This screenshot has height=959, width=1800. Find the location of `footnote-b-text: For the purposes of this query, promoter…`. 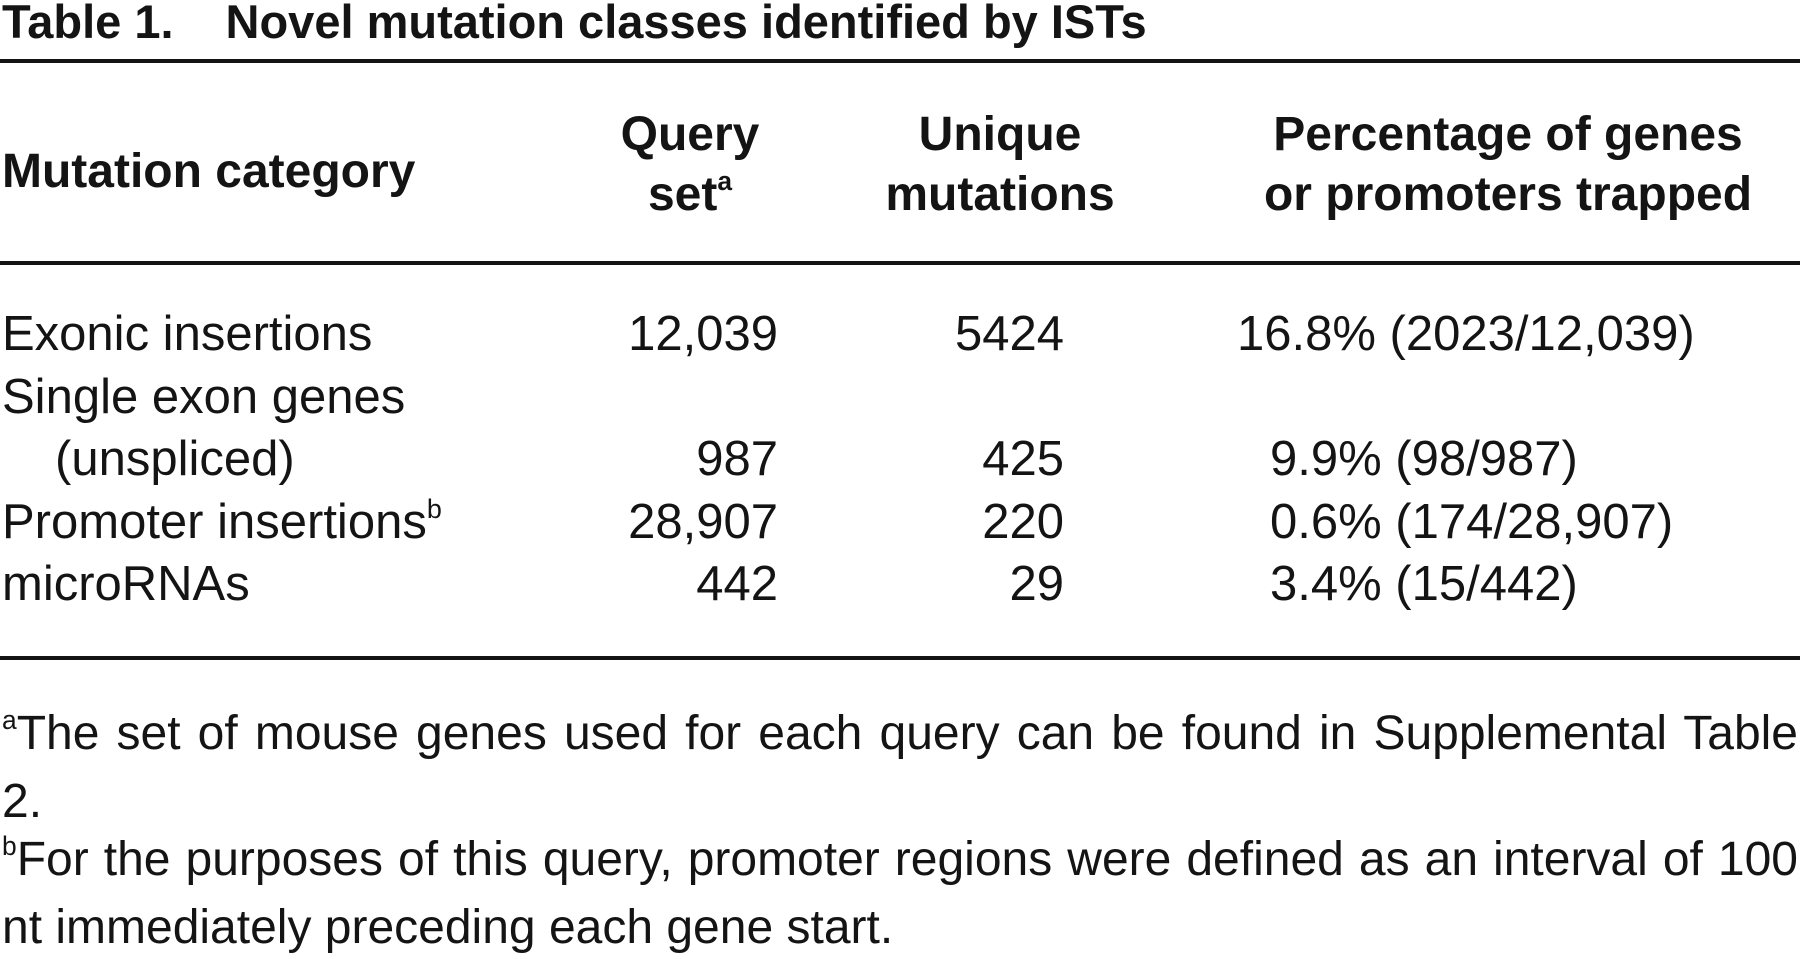

footnote-b-text: For the purposes of this query, promoter… is located at coordinates (900, 893).